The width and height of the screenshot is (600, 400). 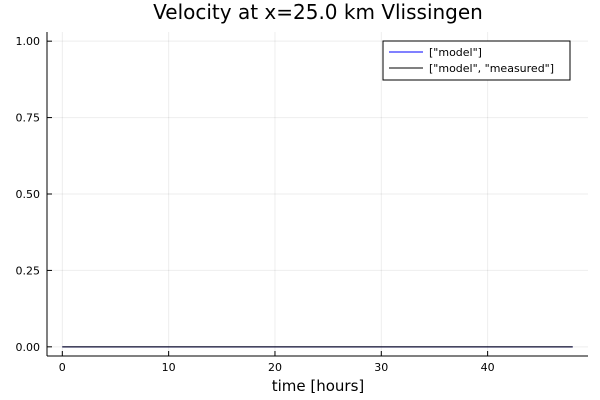 What do you see at coordinates (455, 52) in the screenshot?
I see `legend-label: ["model"]` at bounding box center [455, 52].